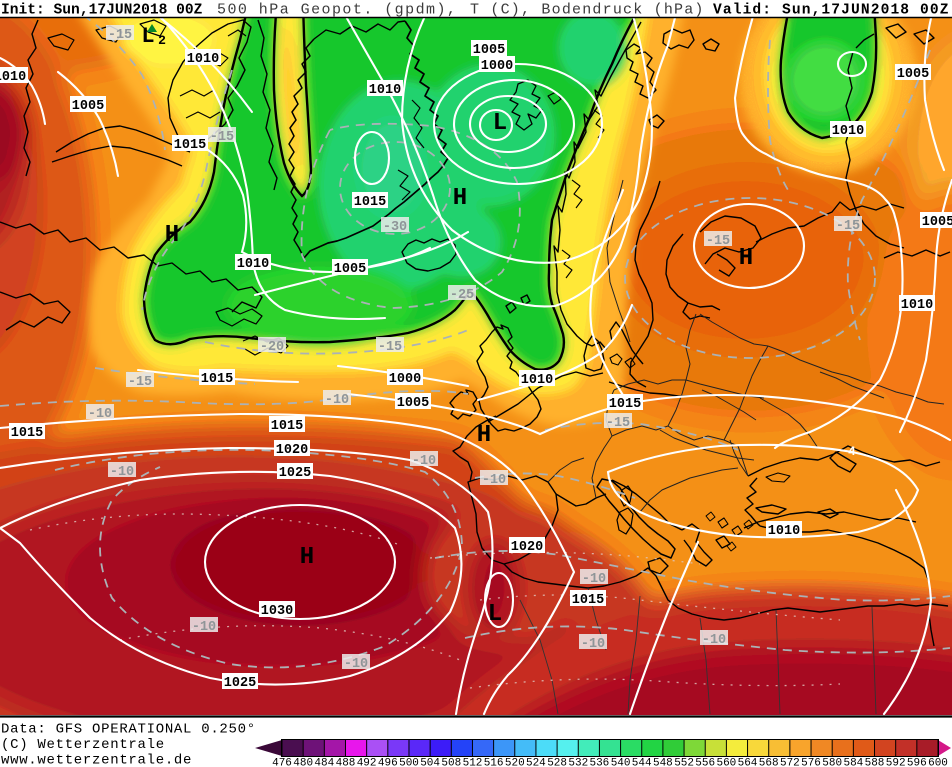 Image resolution: width=952 pixels, height=767 pixels. I want to click on svg-text: 568, so click(769, 762).